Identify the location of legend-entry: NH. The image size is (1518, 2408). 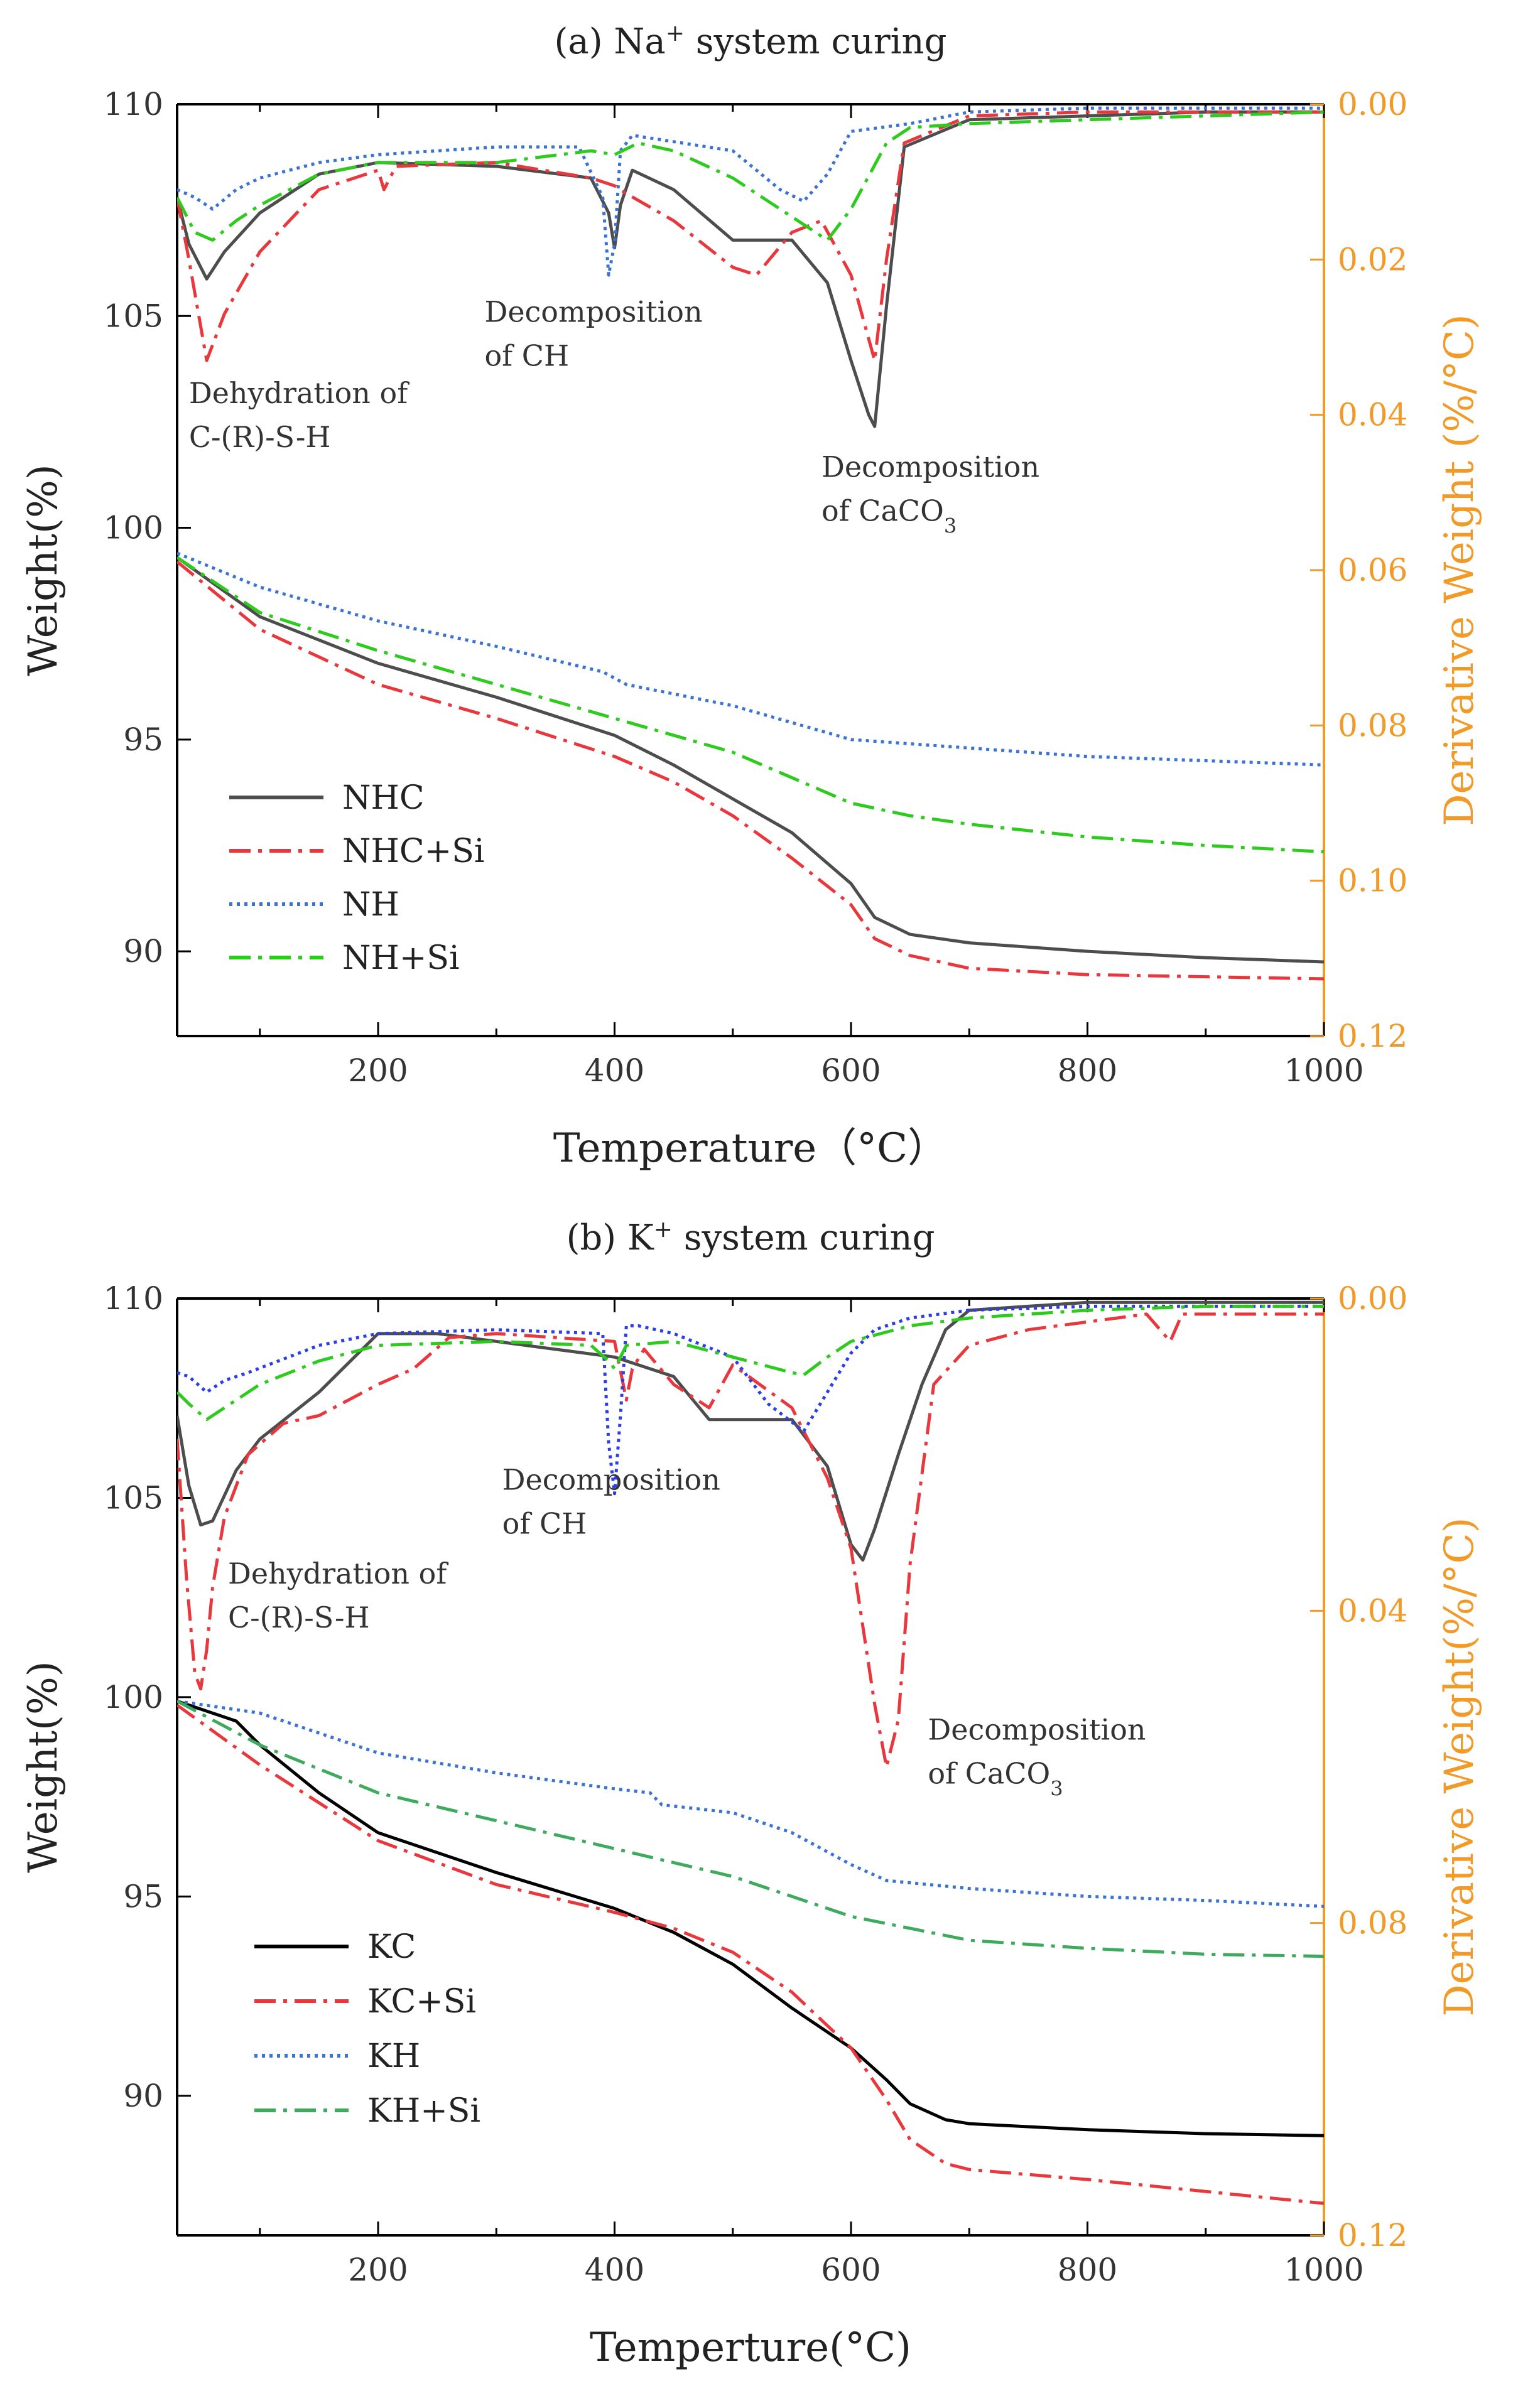
(370, 905).